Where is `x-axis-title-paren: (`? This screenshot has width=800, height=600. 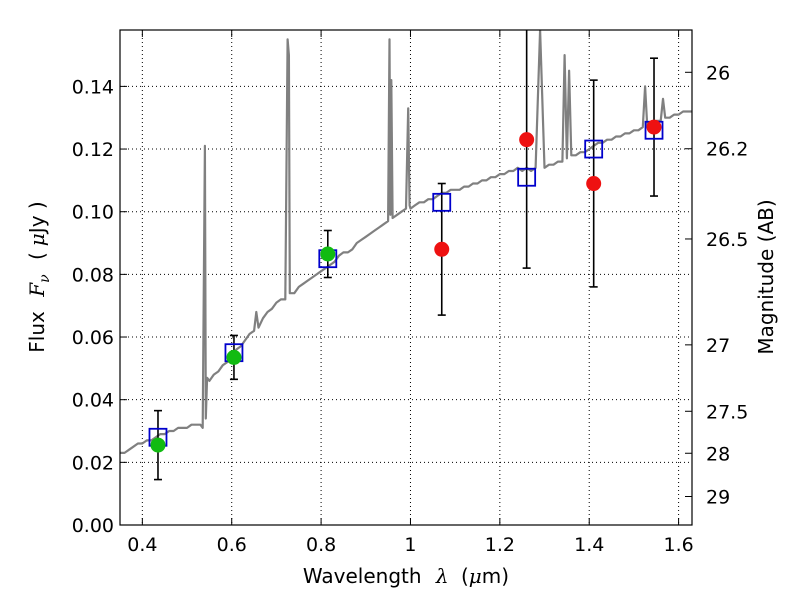 x-axis-title-paren: ( is located at coordinates (465, 576).